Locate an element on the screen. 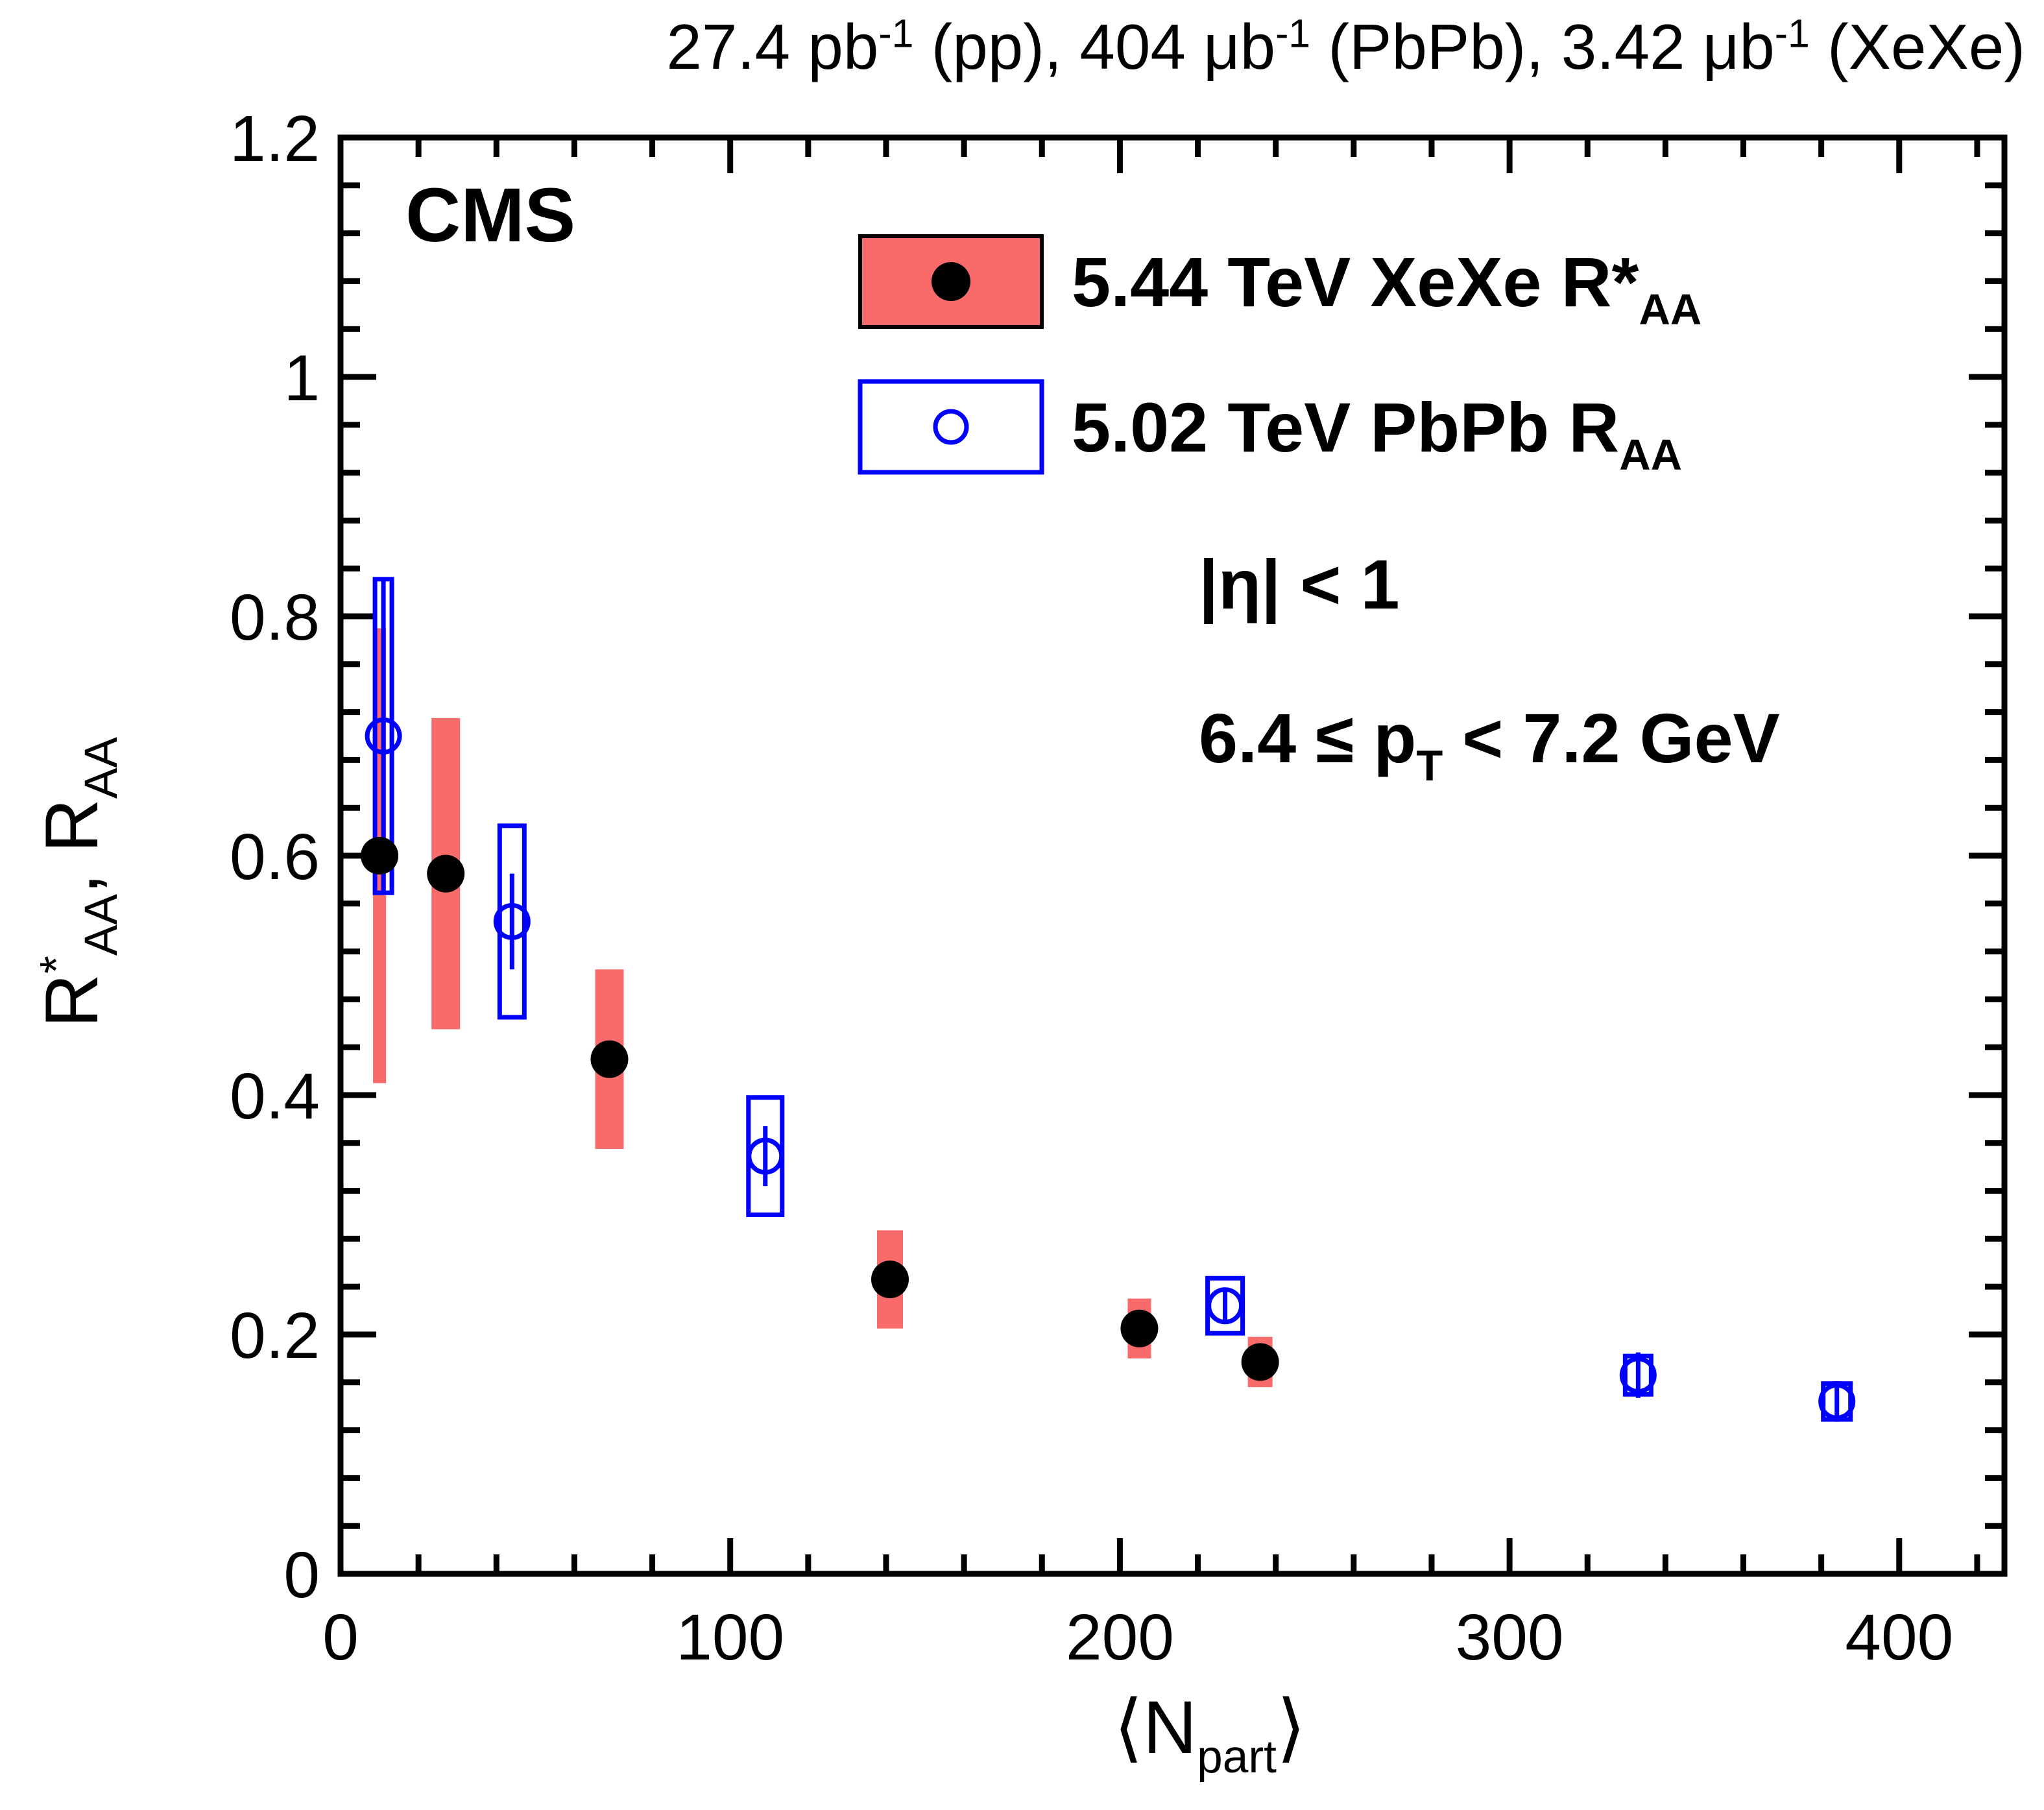 This screenshot has width=2044, height=1810. pt-range-label: 6.4 ≤ pT < 7.2 GeV is located at coordinates (1489, 744).